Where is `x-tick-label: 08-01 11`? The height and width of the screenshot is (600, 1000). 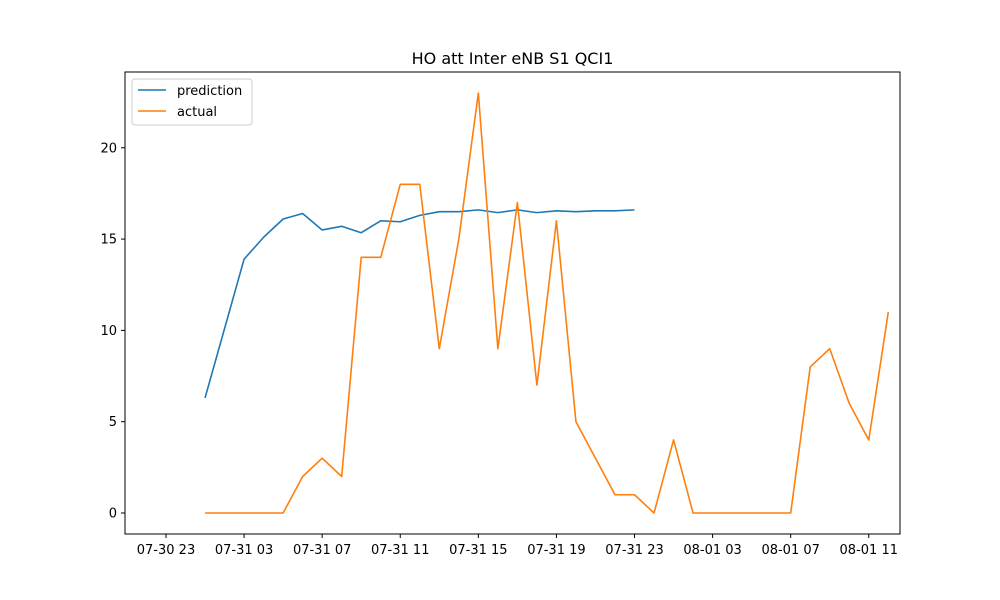 x-tick-label: 08-01 11 is located at coordinates (869, 550).